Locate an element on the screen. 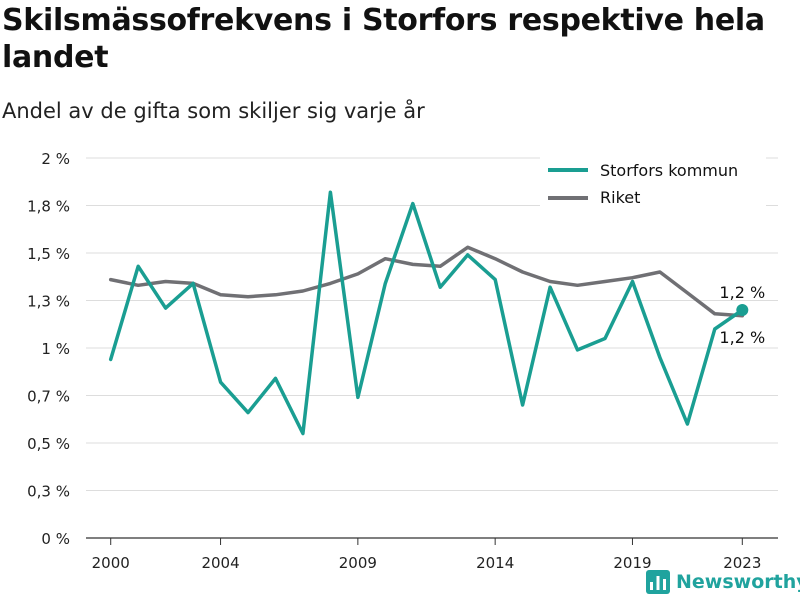 The image size is (800, 600). x-tick-label: 2014 is located at coordinates (495, 563).